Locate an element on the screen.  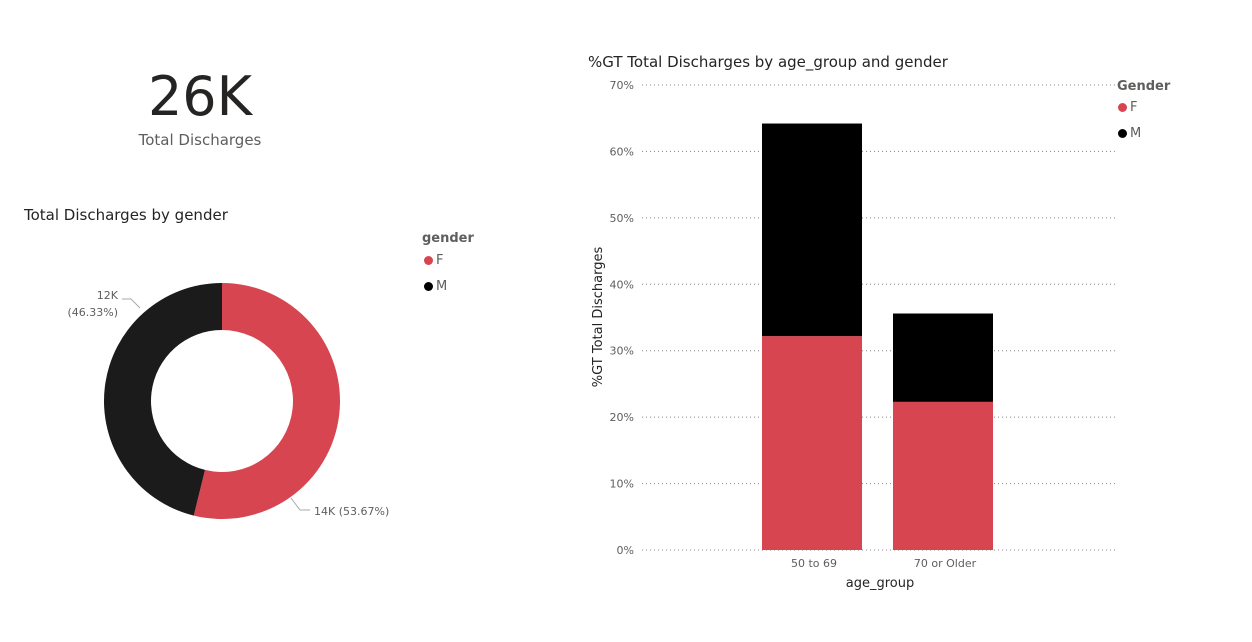
donut-slice-m is located at coordinates (163, 399).